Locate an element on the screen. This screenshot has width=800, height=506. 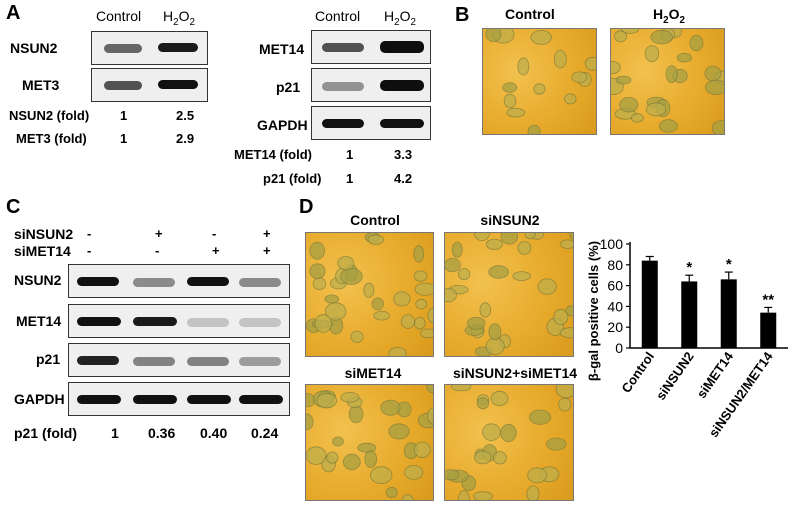
blot-row-label: p21 is located at coordinates (288, 87).